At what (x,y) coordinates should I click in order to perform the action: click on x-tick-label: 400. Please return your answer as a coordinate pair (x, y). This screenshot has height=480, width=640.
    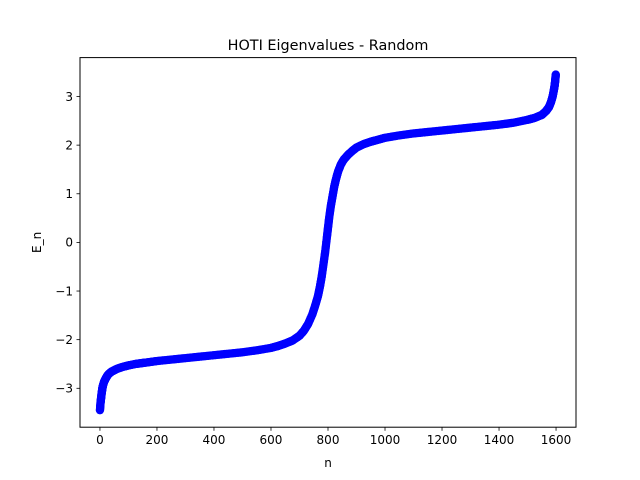
    Looking at the image, I should click on (214, 440).